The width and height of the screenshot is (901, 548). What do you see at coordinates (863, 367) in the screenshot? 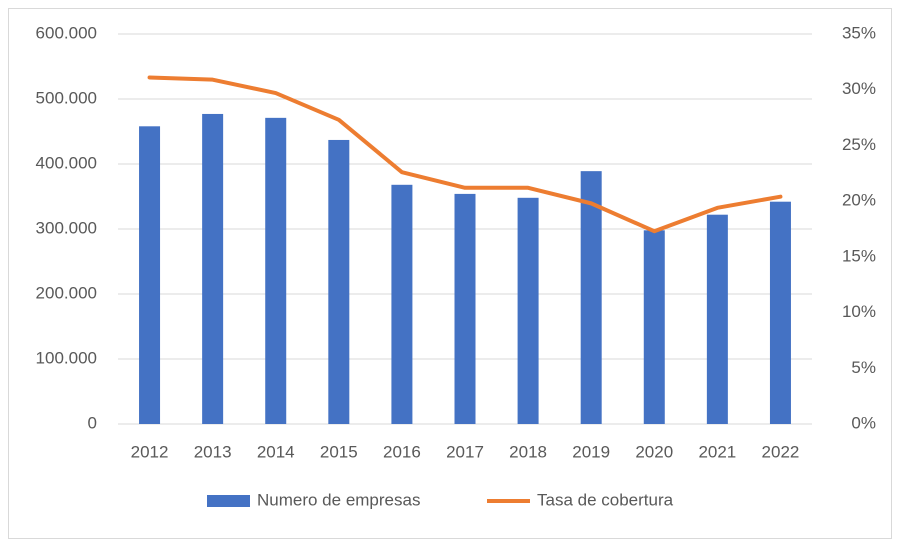
I see `y2-tick-label: 5%` at bounding box center [863, 367].